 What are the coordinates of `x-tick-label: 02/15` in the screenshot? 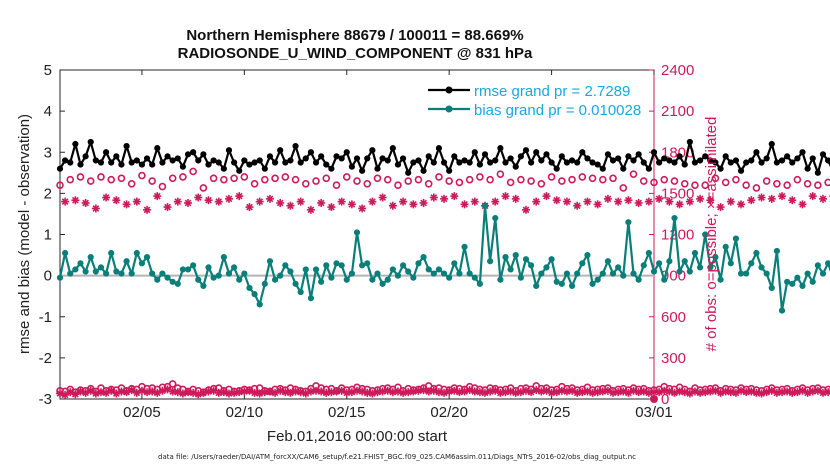 It's located at (347, 412).